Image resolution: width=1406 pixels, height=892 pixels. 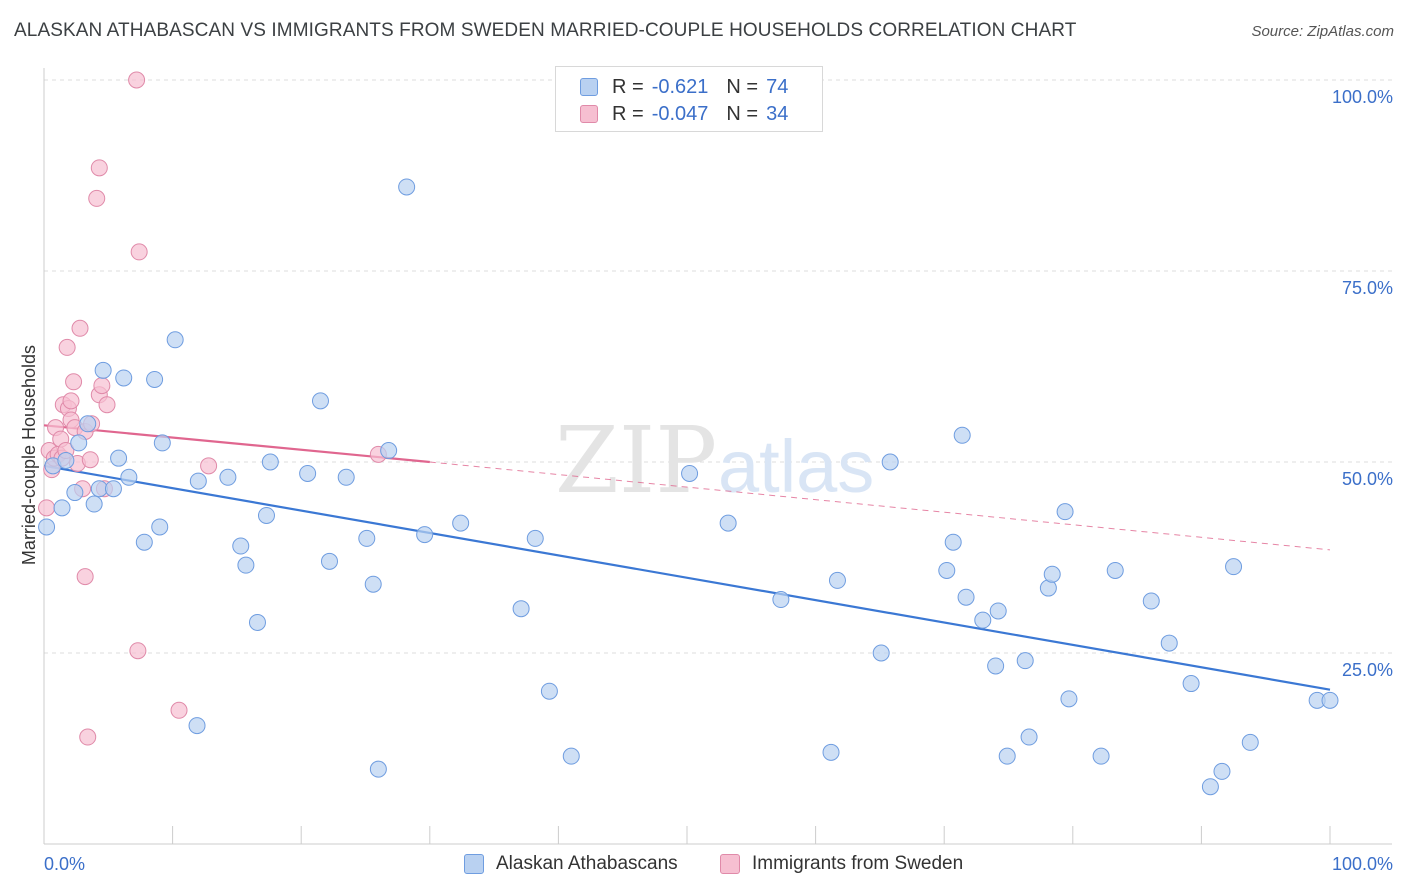 I want to click on watermark-atlas: atlas, so click(x=796, y=466).